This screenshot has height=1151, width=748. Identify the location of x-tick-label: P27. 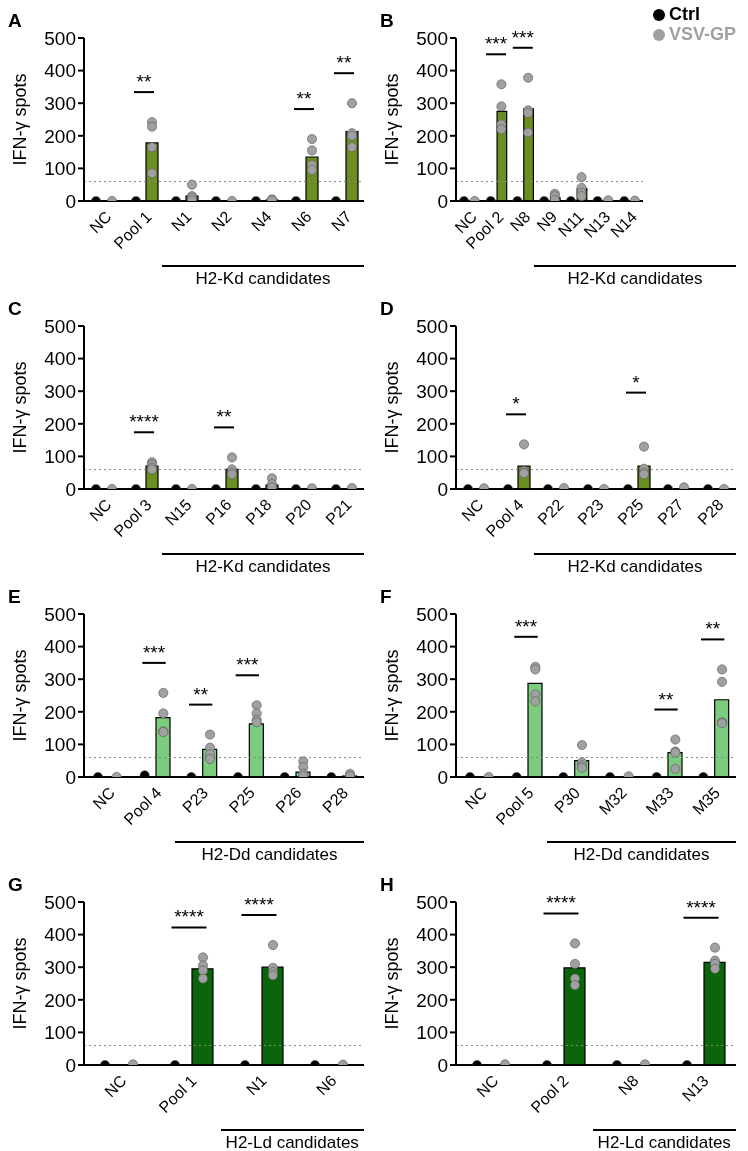
(670, 512).